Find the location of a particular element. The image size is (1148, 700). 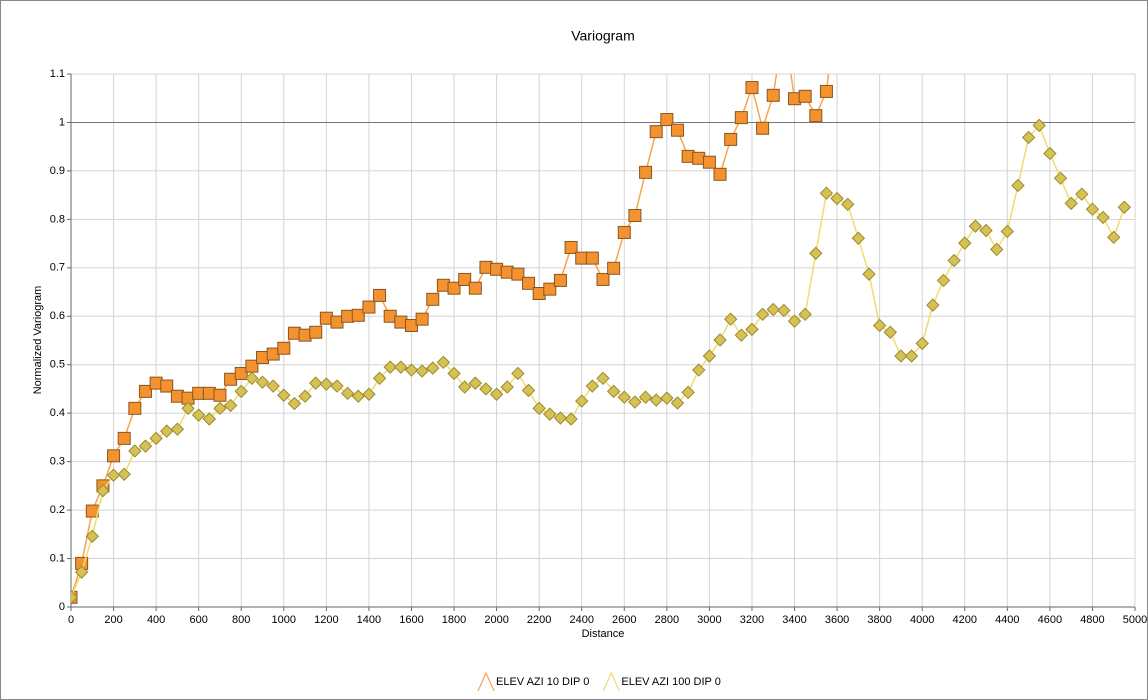

x-tick-label: 3200 is located at coordinates (752, 620).